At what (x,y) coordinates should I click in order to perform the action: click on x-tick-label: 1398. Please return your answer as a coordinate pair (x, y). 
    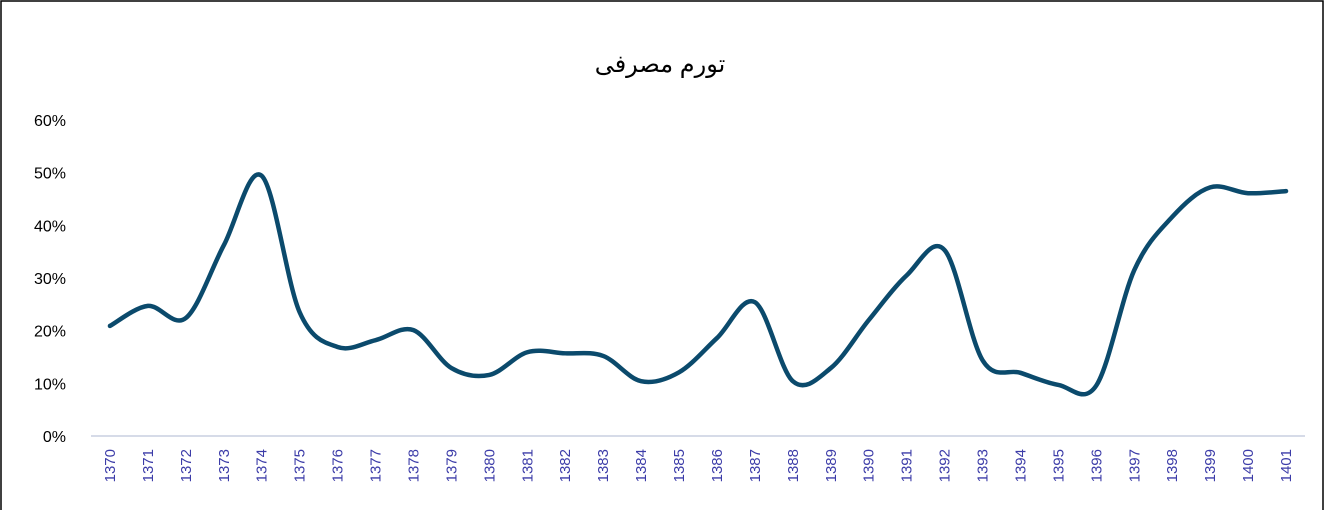
    Looking at the image, I should click on (1172, 465).